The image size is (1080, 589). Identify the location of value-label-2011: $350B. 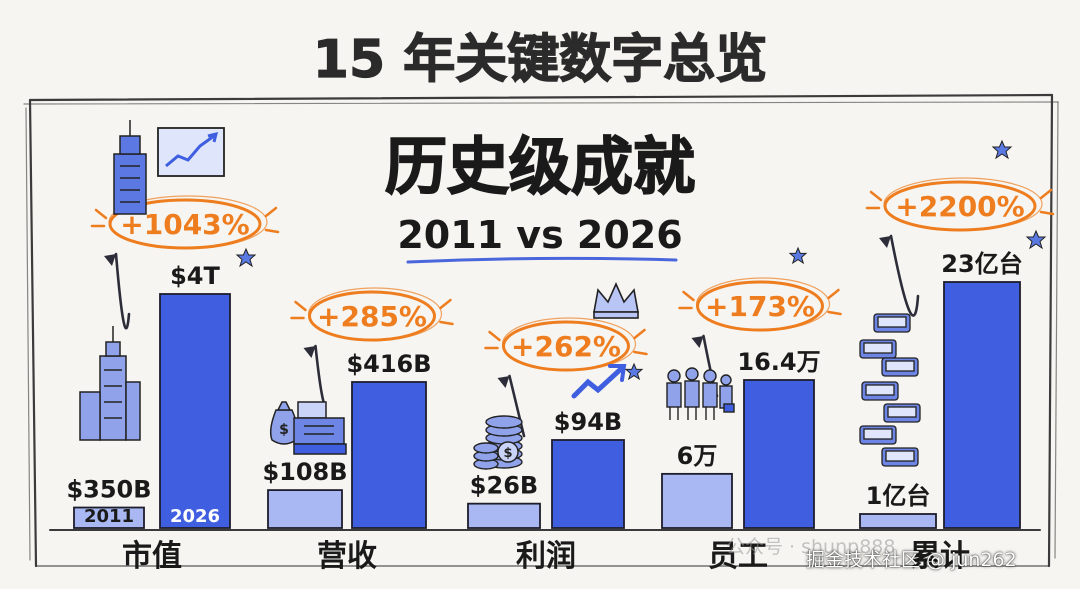
(108, 490).